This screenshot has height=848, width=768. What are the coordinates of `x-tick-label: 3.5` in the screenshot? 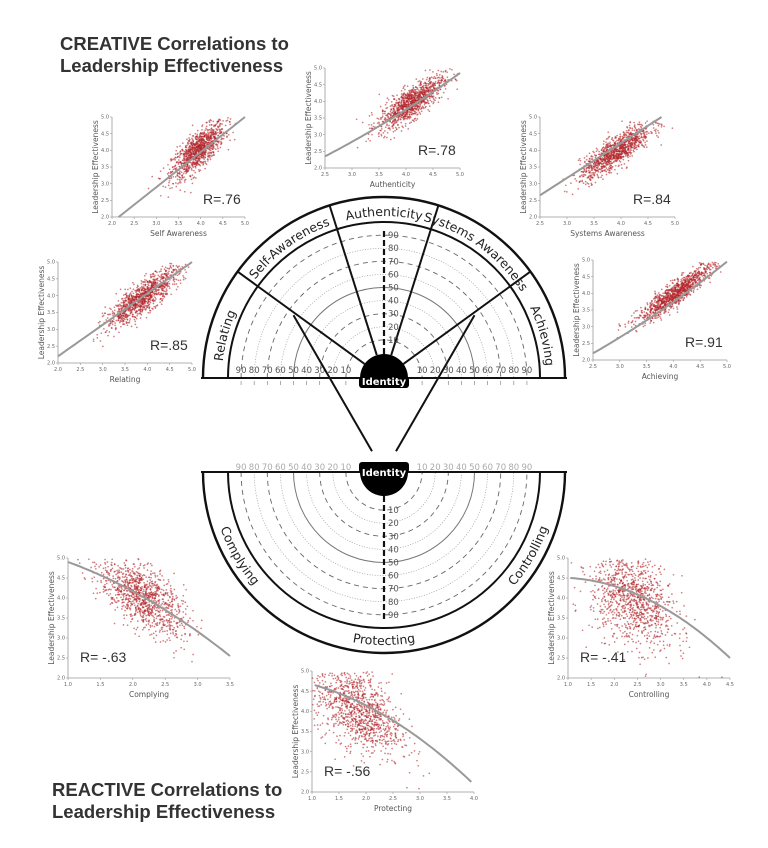 It's located at (594, 224).